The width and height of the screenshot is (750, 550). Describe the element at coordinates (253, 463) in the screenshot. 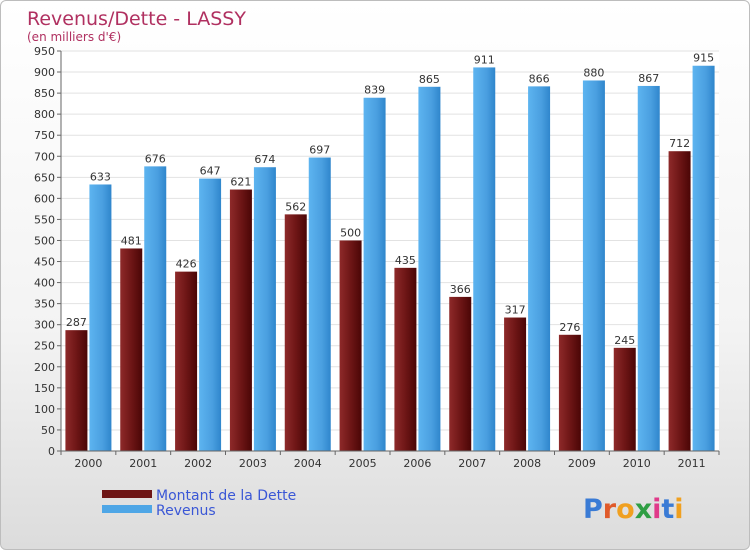

I see `x-tick-label: 2003` at that location.